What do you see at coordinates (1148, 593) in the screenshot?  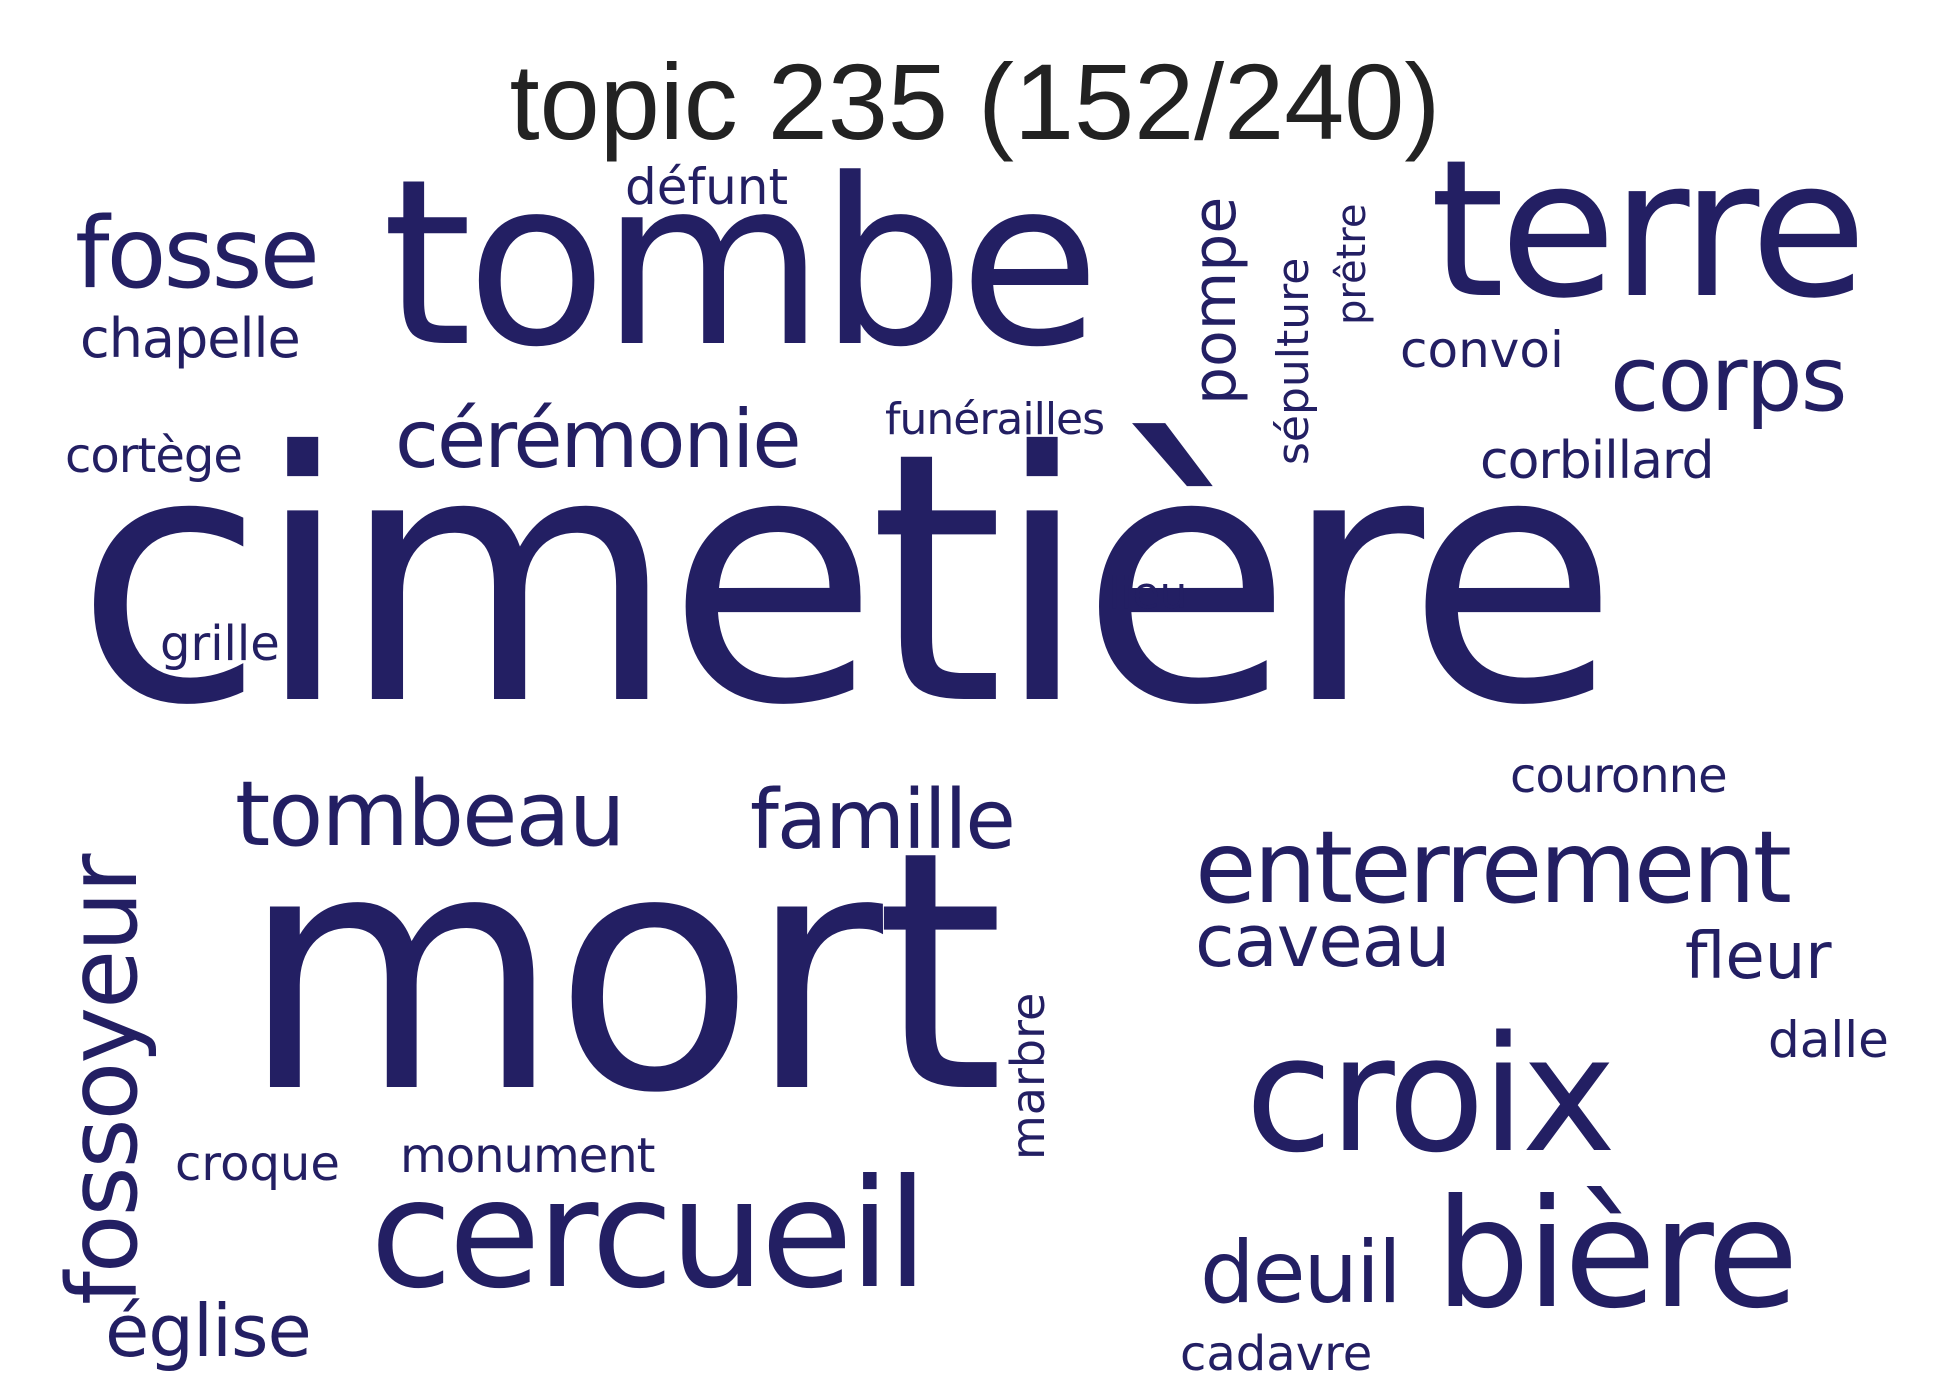 I see `word-lieu: lieu` at bounding box center [1148, 593].